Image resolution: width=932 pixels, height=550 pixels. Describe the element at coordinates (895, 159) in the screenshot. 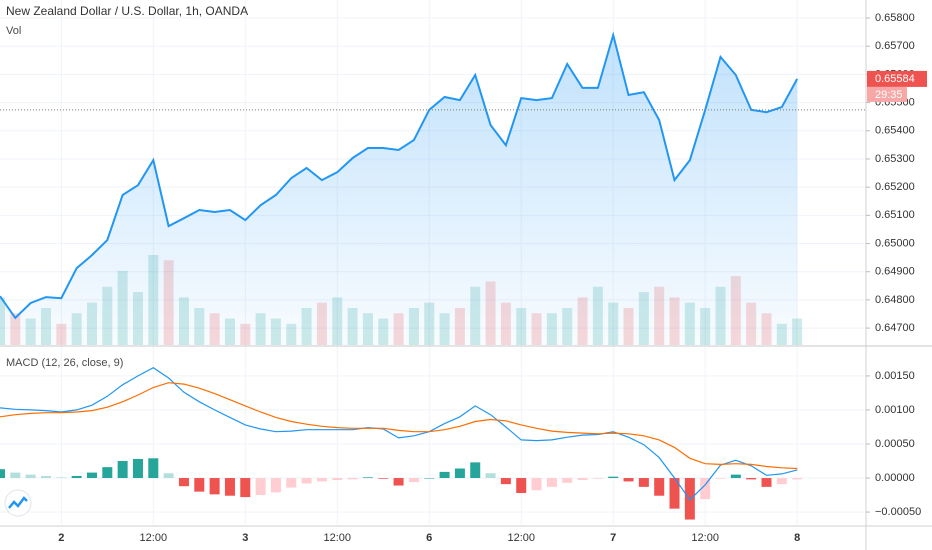

I see `y-tick-label: 0.65300` at that location.